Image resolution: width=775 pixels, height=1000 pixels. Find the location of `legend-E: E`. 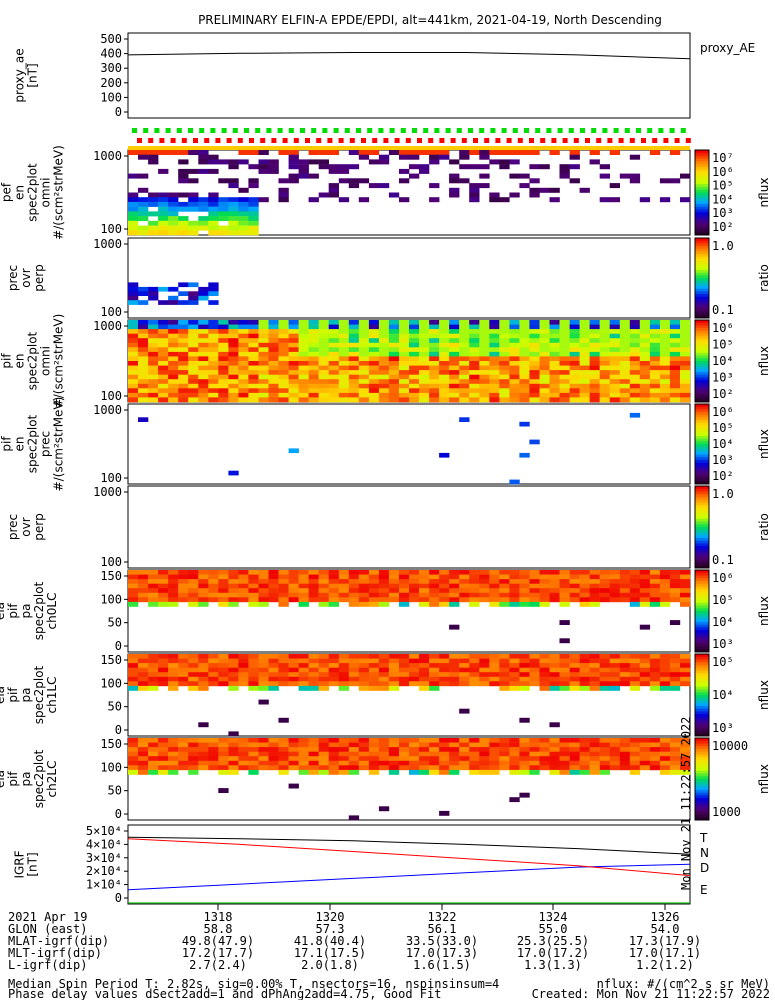

legend-E: E is located at coordinates (704, 890).